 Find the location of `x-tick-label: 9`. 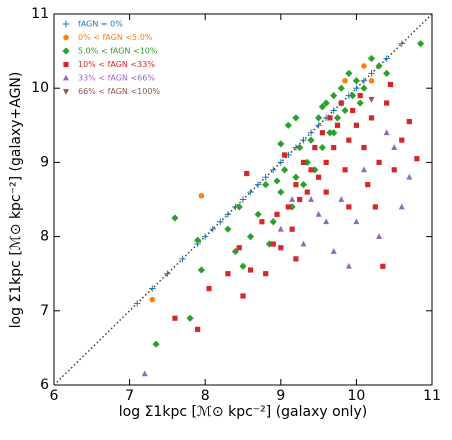

x-tick-label: 9 is located at coordinates (280, 396).